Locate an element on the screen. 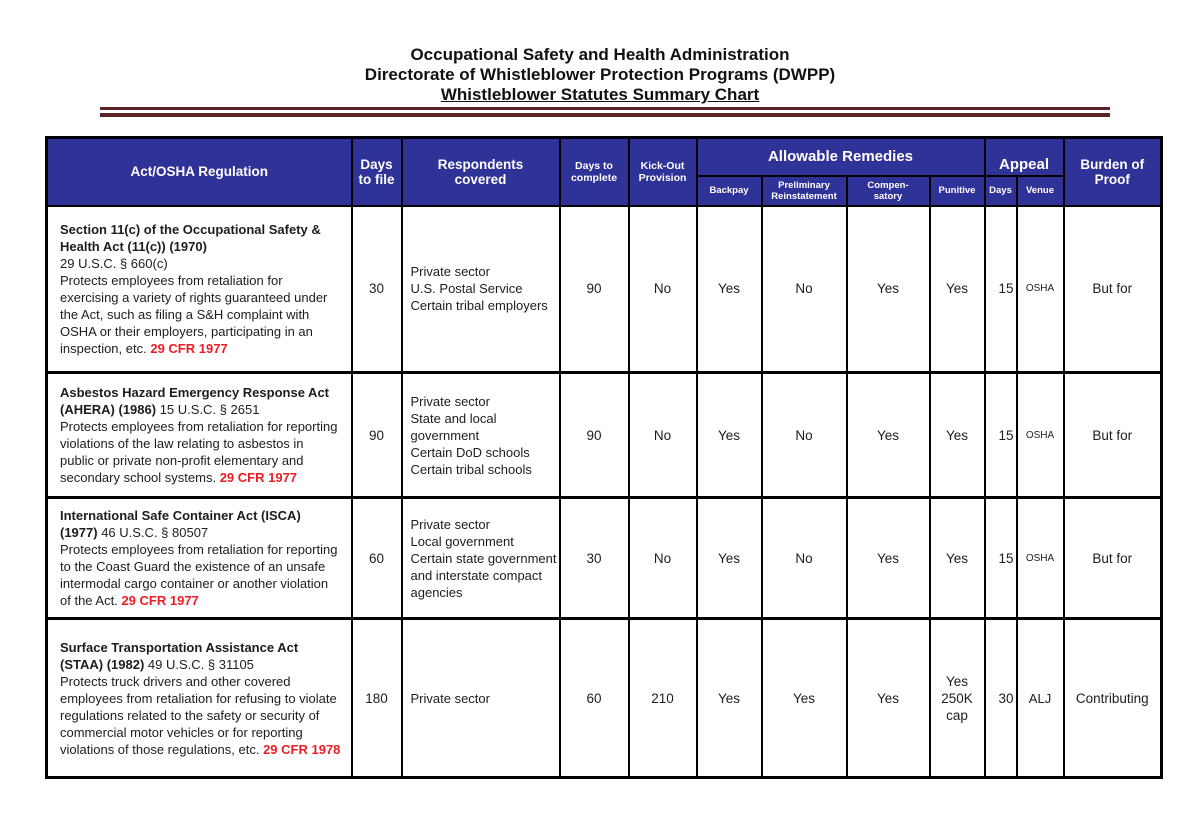  header-days-to-file: Days to file is located at coordinates (376, 171).